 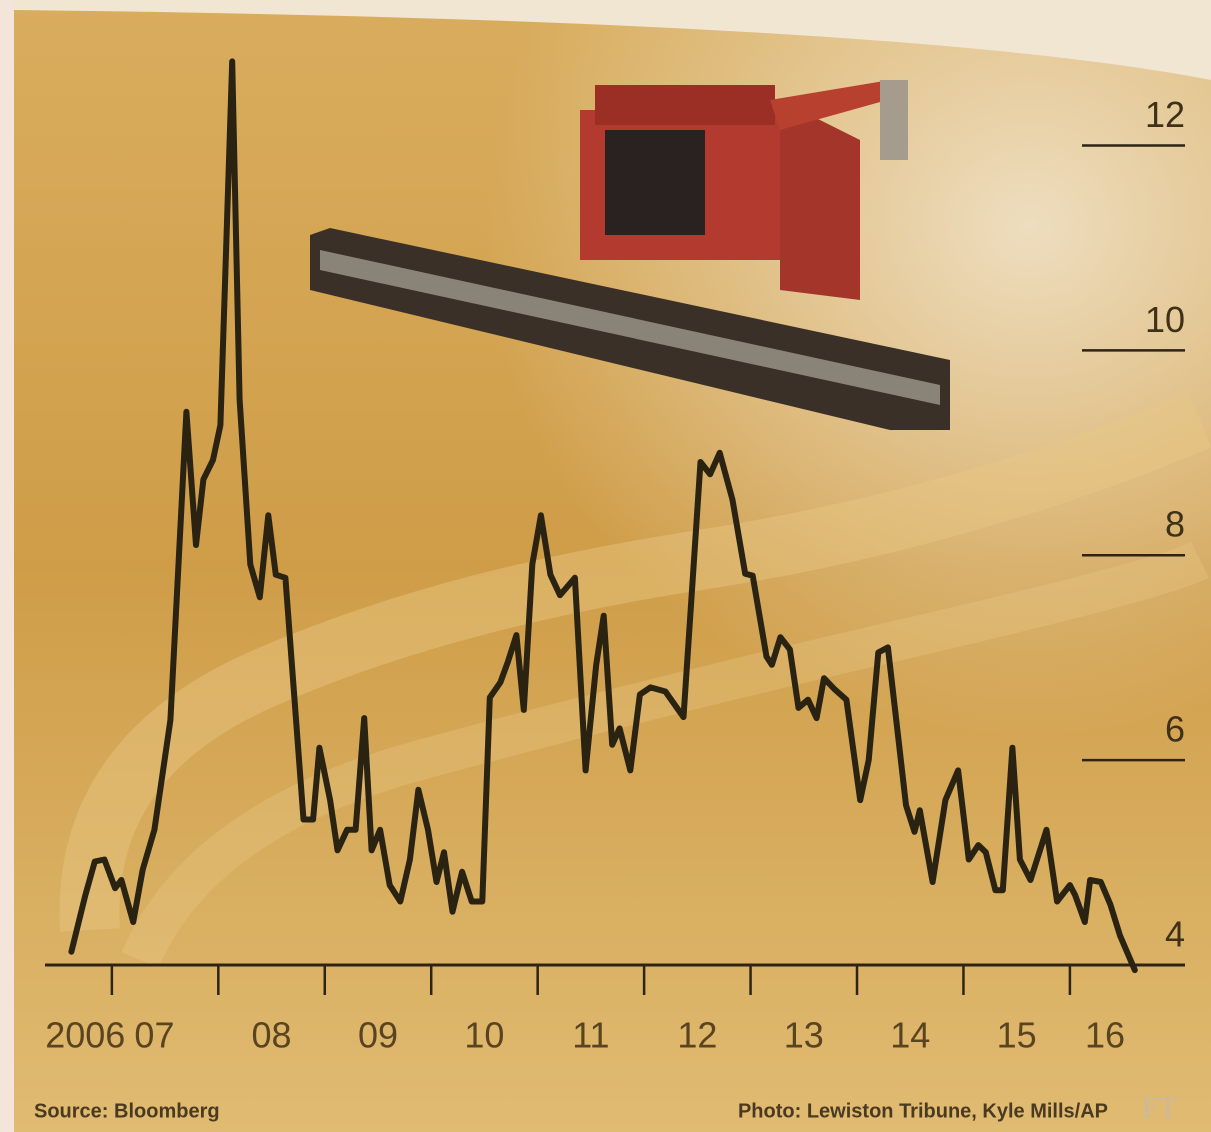 I want to click on source: Source: Bloomberg, so click(x=127, y=1111).